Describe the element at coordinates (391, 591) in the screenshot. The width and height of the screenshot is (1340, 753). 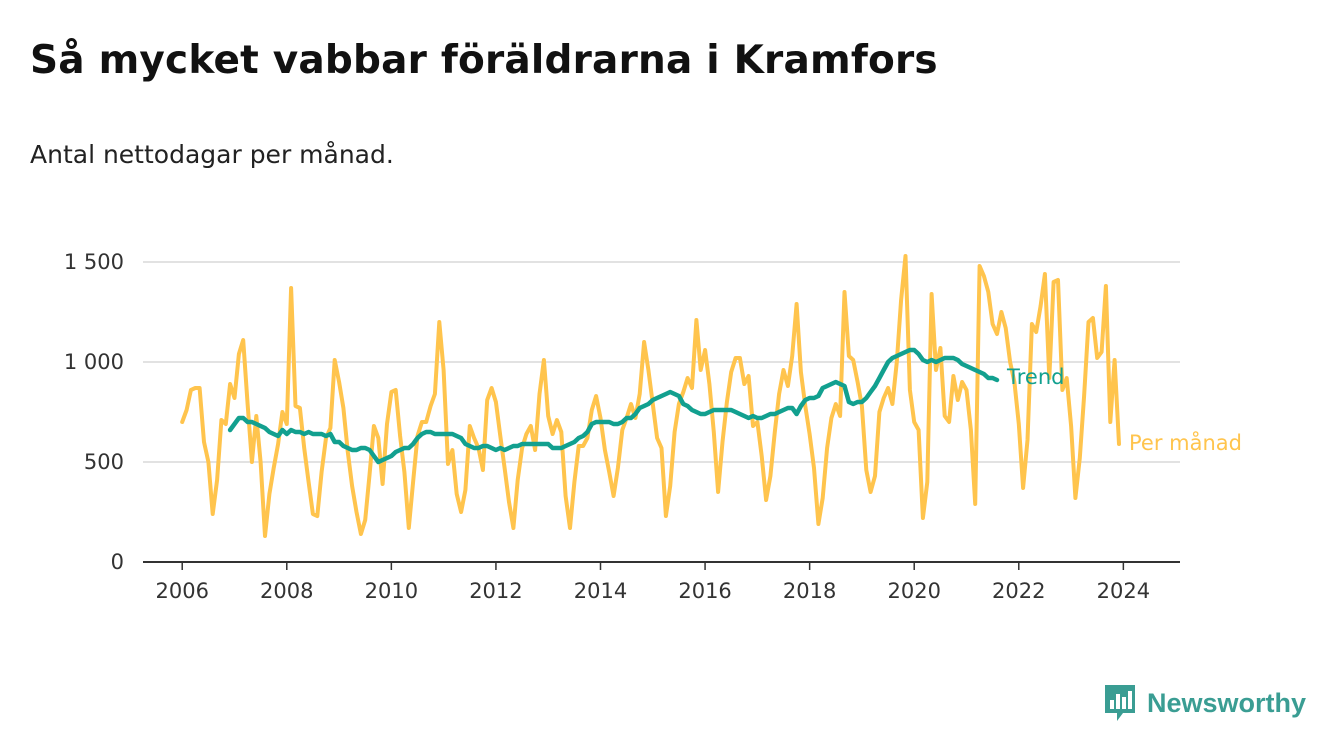
I see `x-tick-label: 2010` at that location.